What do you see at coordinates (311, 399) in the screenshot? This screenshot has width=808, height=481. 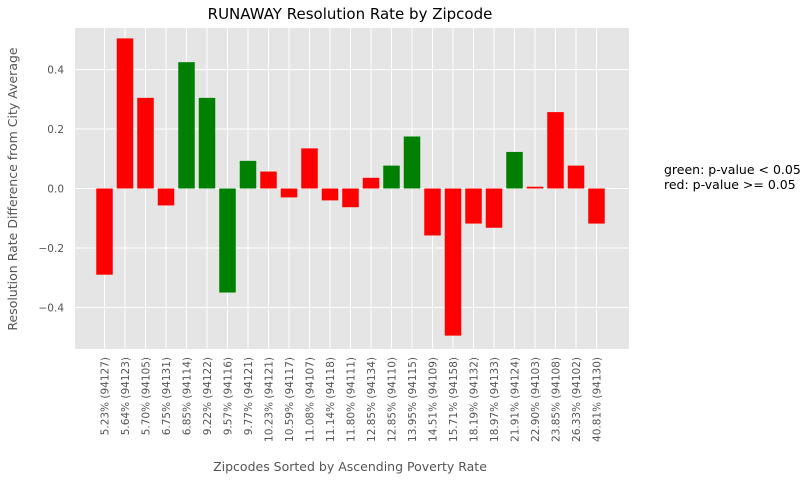 I see `x-tick-label: 11.08% (94107)` at bounding box center [311, 399].